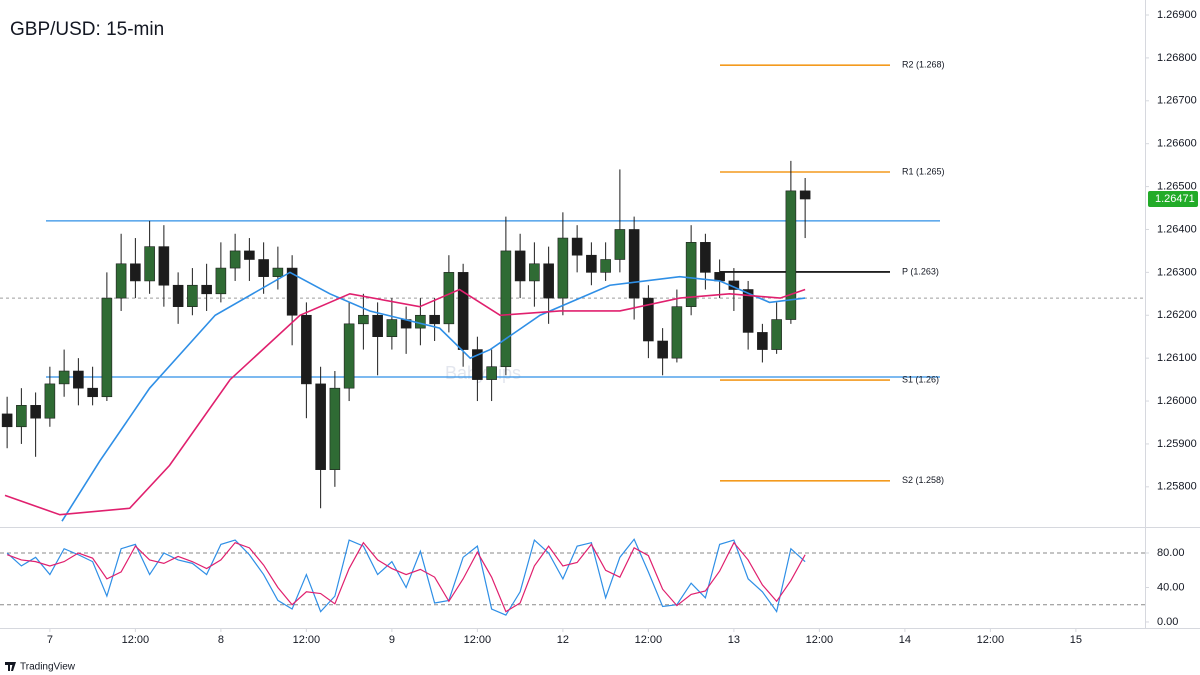  What do you see at coordinates (1177, 315) in the screenshot?
I see `y-tick-label: 1.26200` at bounding box center [1177, 315].